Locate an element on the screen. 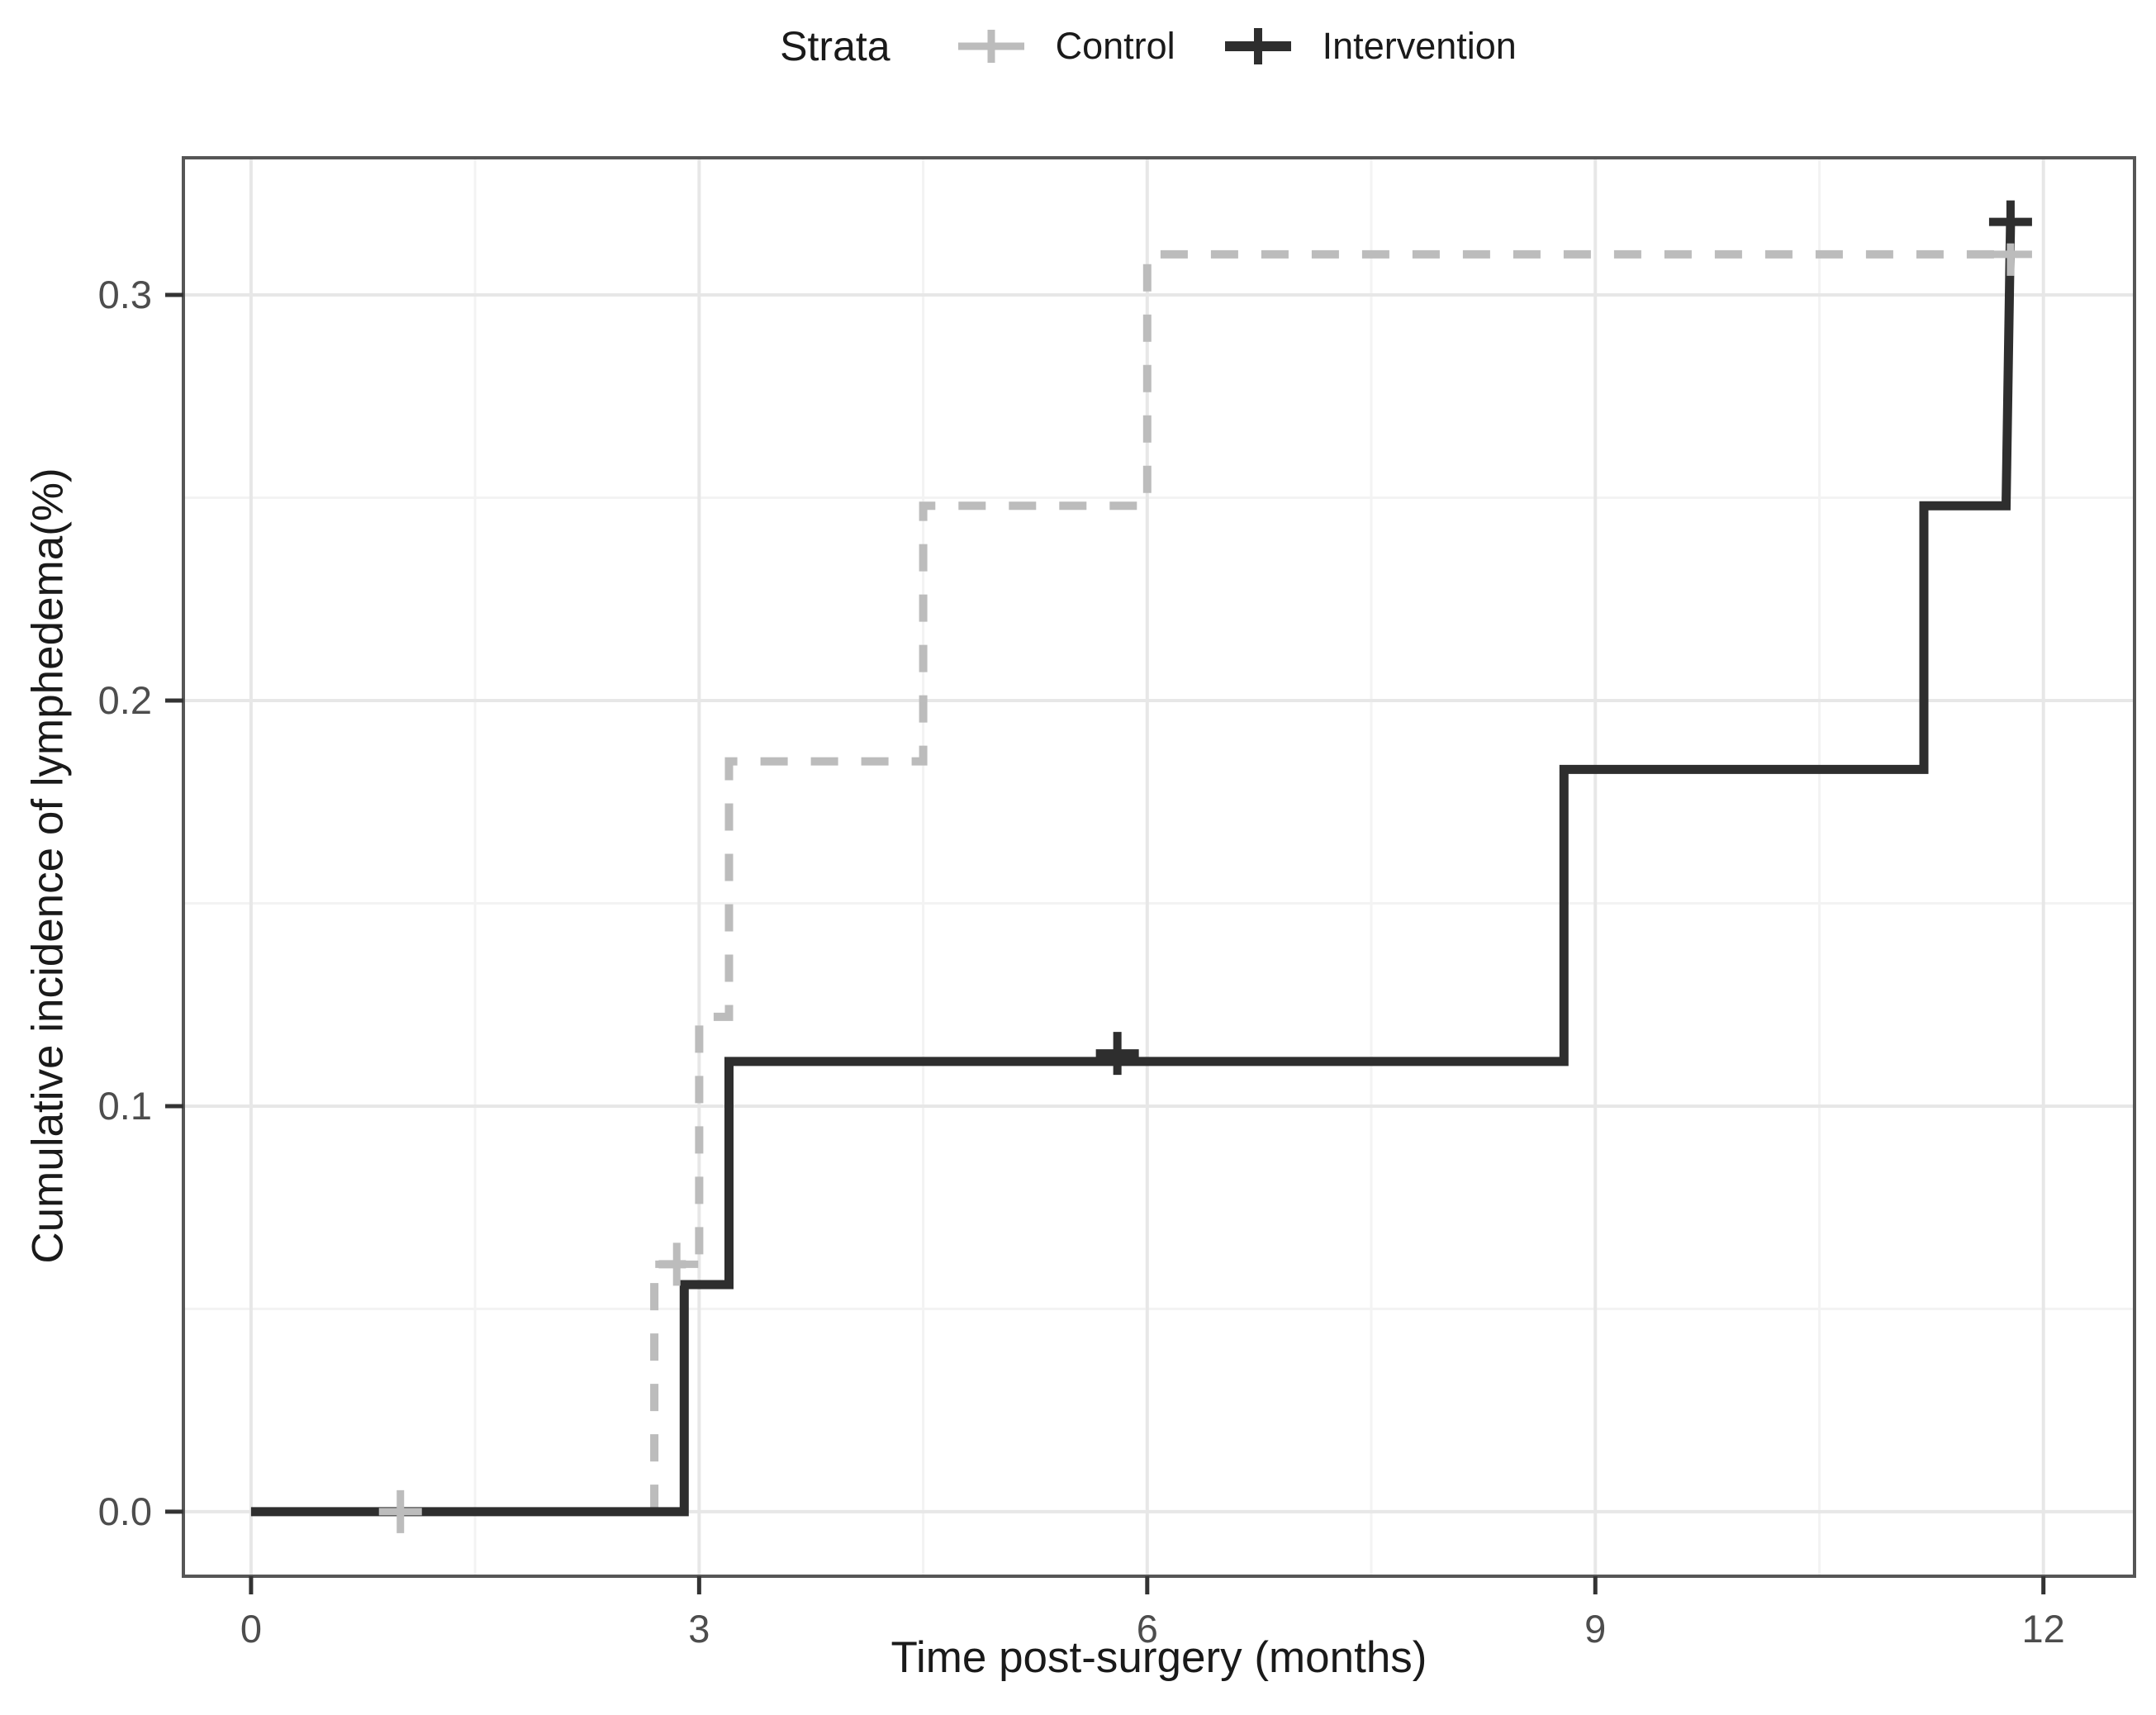  x-tick-label: 3 is located at coordinates (699, 1629).